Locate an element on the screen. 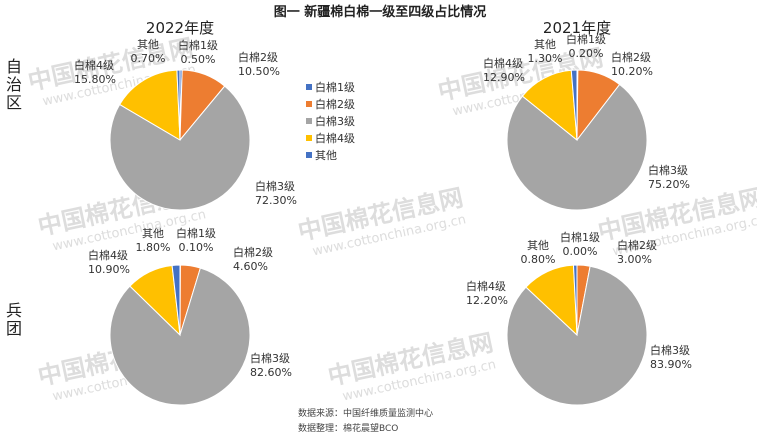 This screenshot has width=757, height=440. slice-value-label: 0.00% is located at coordinates (580, 251).